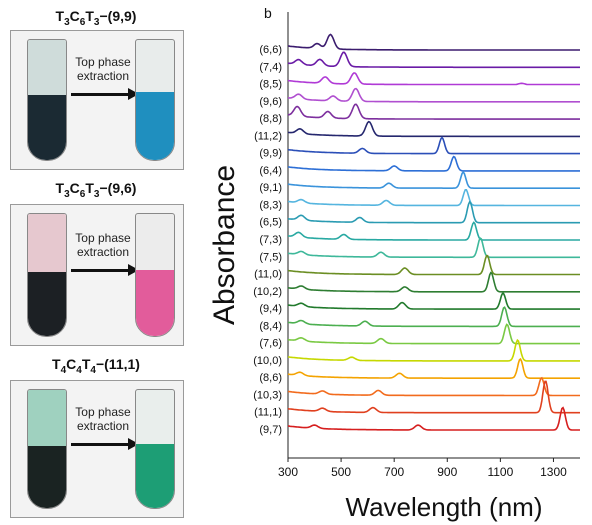 Image resolution: width=592 pixels, height=525 pixels. What do you see at coordinates (96, 18) in the screenshot?
I see `panel-title-1: T3C6T3−(9,9)` at bounding box center [96, 18].